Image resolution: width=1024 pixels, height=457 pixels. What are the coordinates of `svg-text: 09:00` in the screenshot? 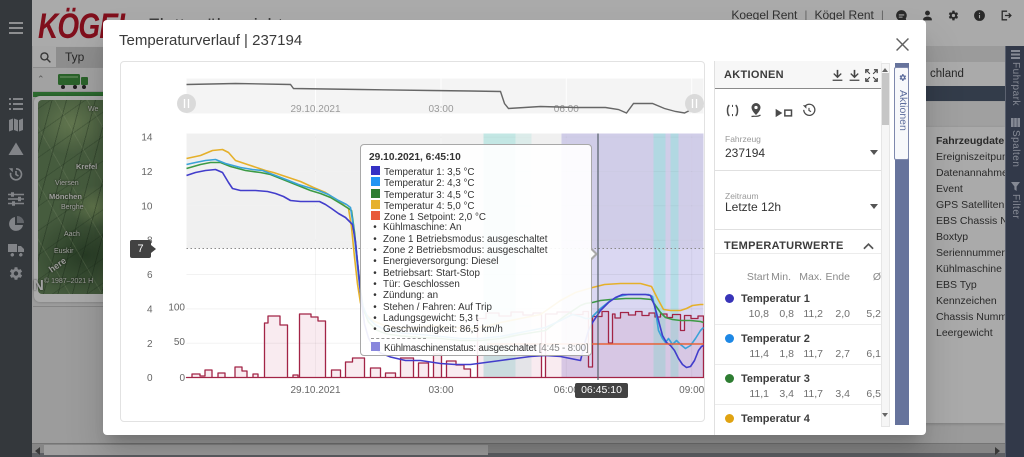 It's located at (691, 390).